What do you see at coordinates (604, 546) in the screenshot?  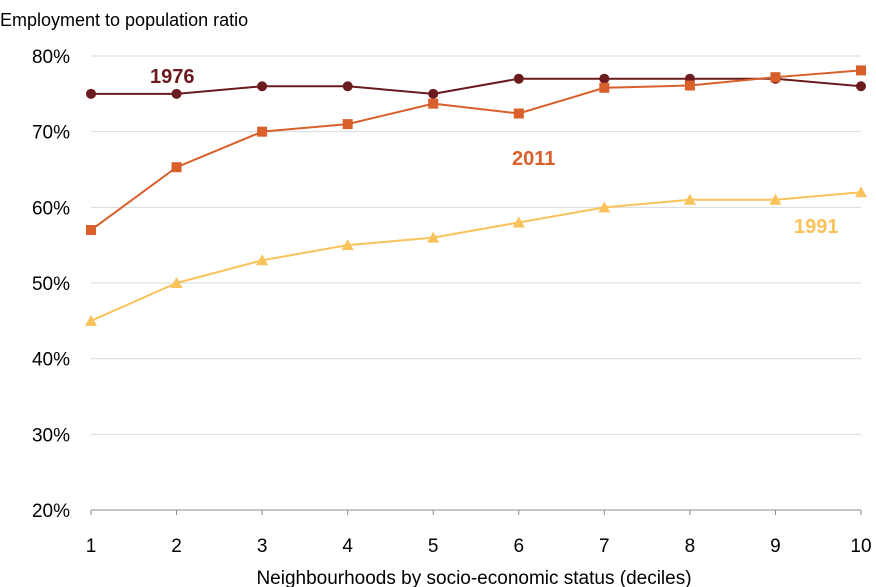 I see `x-tick-label: 7` at bounding box center [604, 546].